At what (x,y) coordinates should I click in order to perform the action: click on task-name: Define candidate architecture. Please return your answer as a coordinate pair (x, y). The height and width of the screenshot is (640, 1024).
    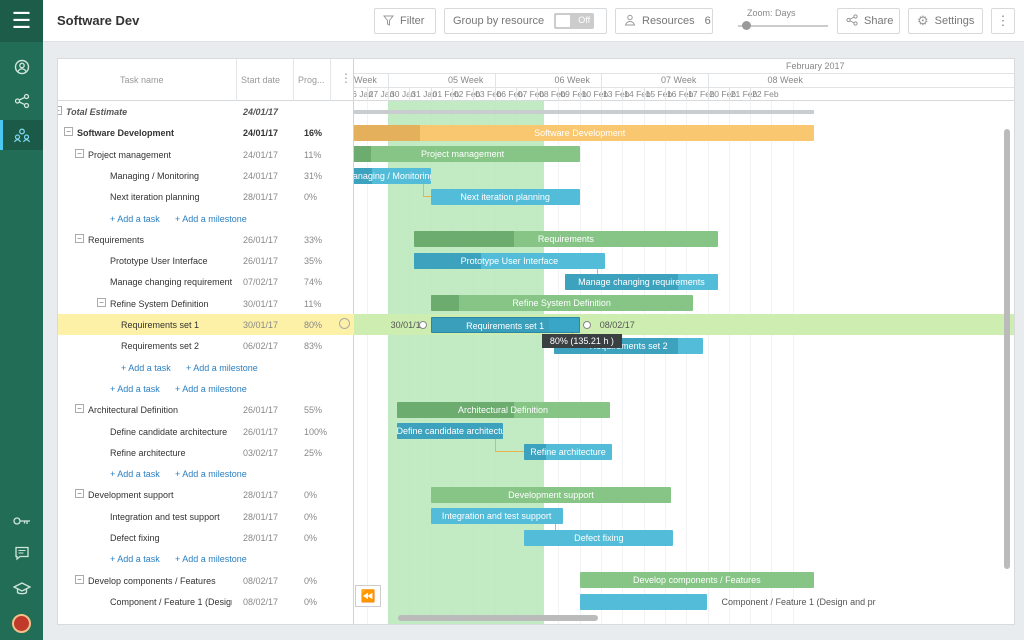
    Looking at the image, I should click on (169, 431).